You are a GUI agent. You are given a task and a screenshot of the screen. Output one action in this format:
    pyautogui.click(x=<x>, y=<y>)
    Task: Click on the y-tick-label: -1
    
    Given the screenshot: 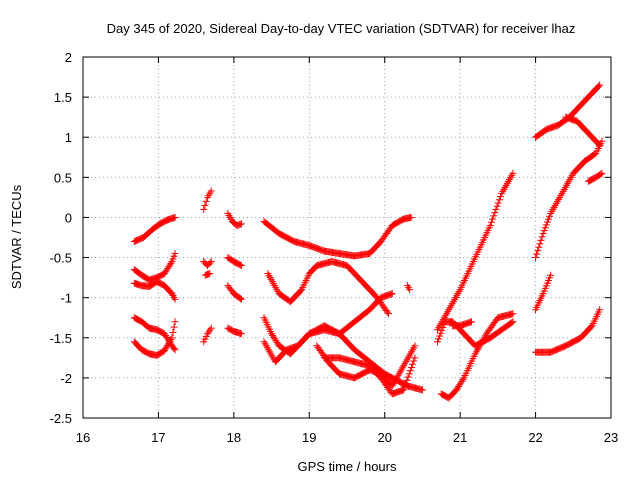 What is the action you would take?
    pyautogui.click(x=66, y=298)
    